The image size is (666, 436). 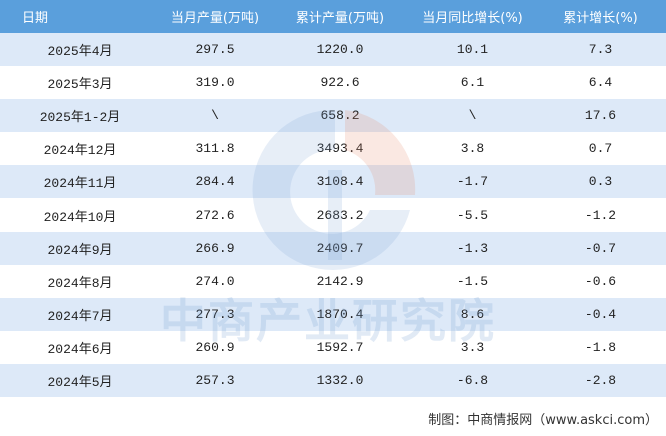 I want to click on table-cell: 2024年7月, so click(x=80, y=314).